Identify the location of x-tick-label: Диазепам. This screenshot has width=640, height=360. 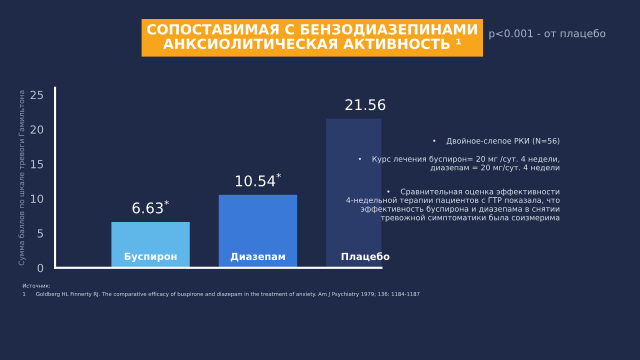
(257, 257).